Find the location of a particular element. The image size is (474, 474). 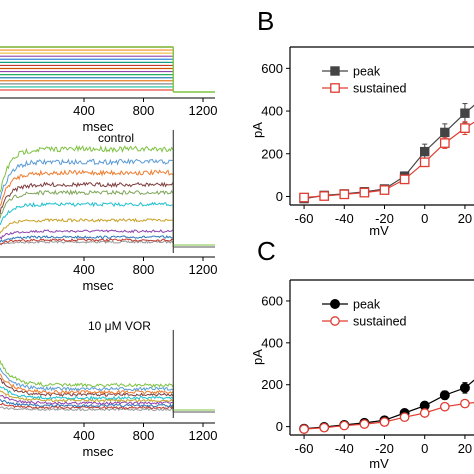

series-line-peak is located at coordinates (389, 404).